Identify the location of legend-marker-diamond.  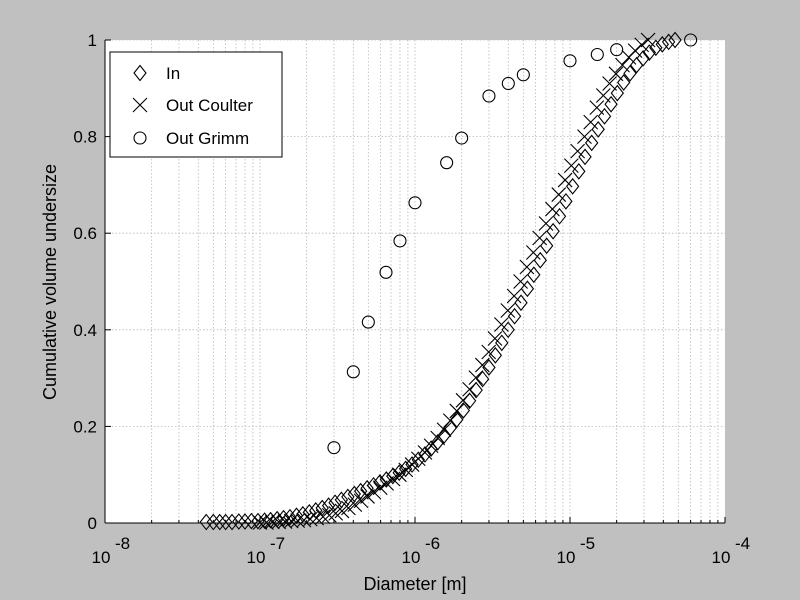
(140, 73).